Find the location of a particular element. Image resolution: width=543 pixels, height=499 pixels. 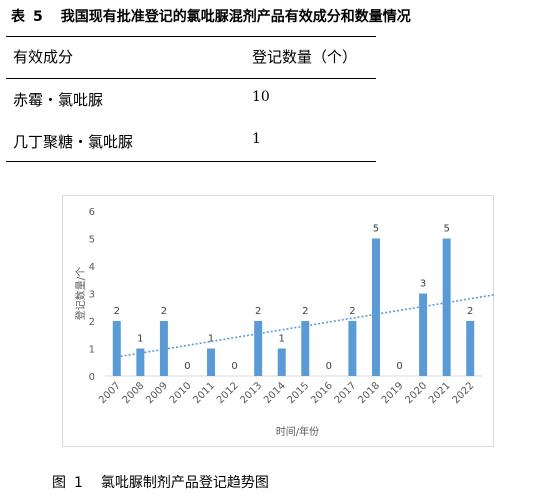

y-tick-label: 6 is located at coordinates (92, 212).